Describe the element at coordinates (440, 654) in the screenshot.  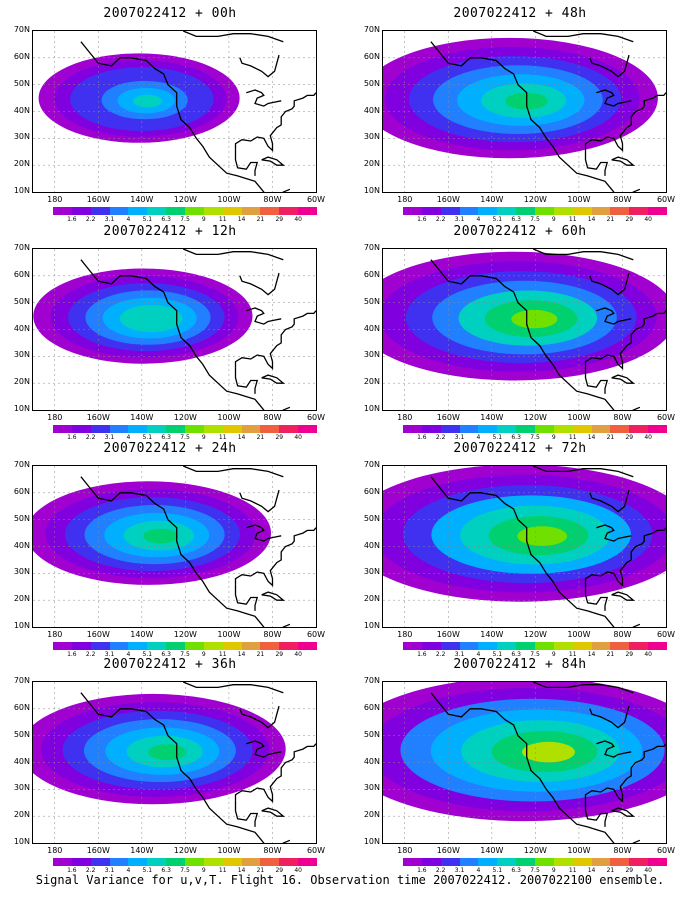
I see `colorbar-label: 2.2` at that location.